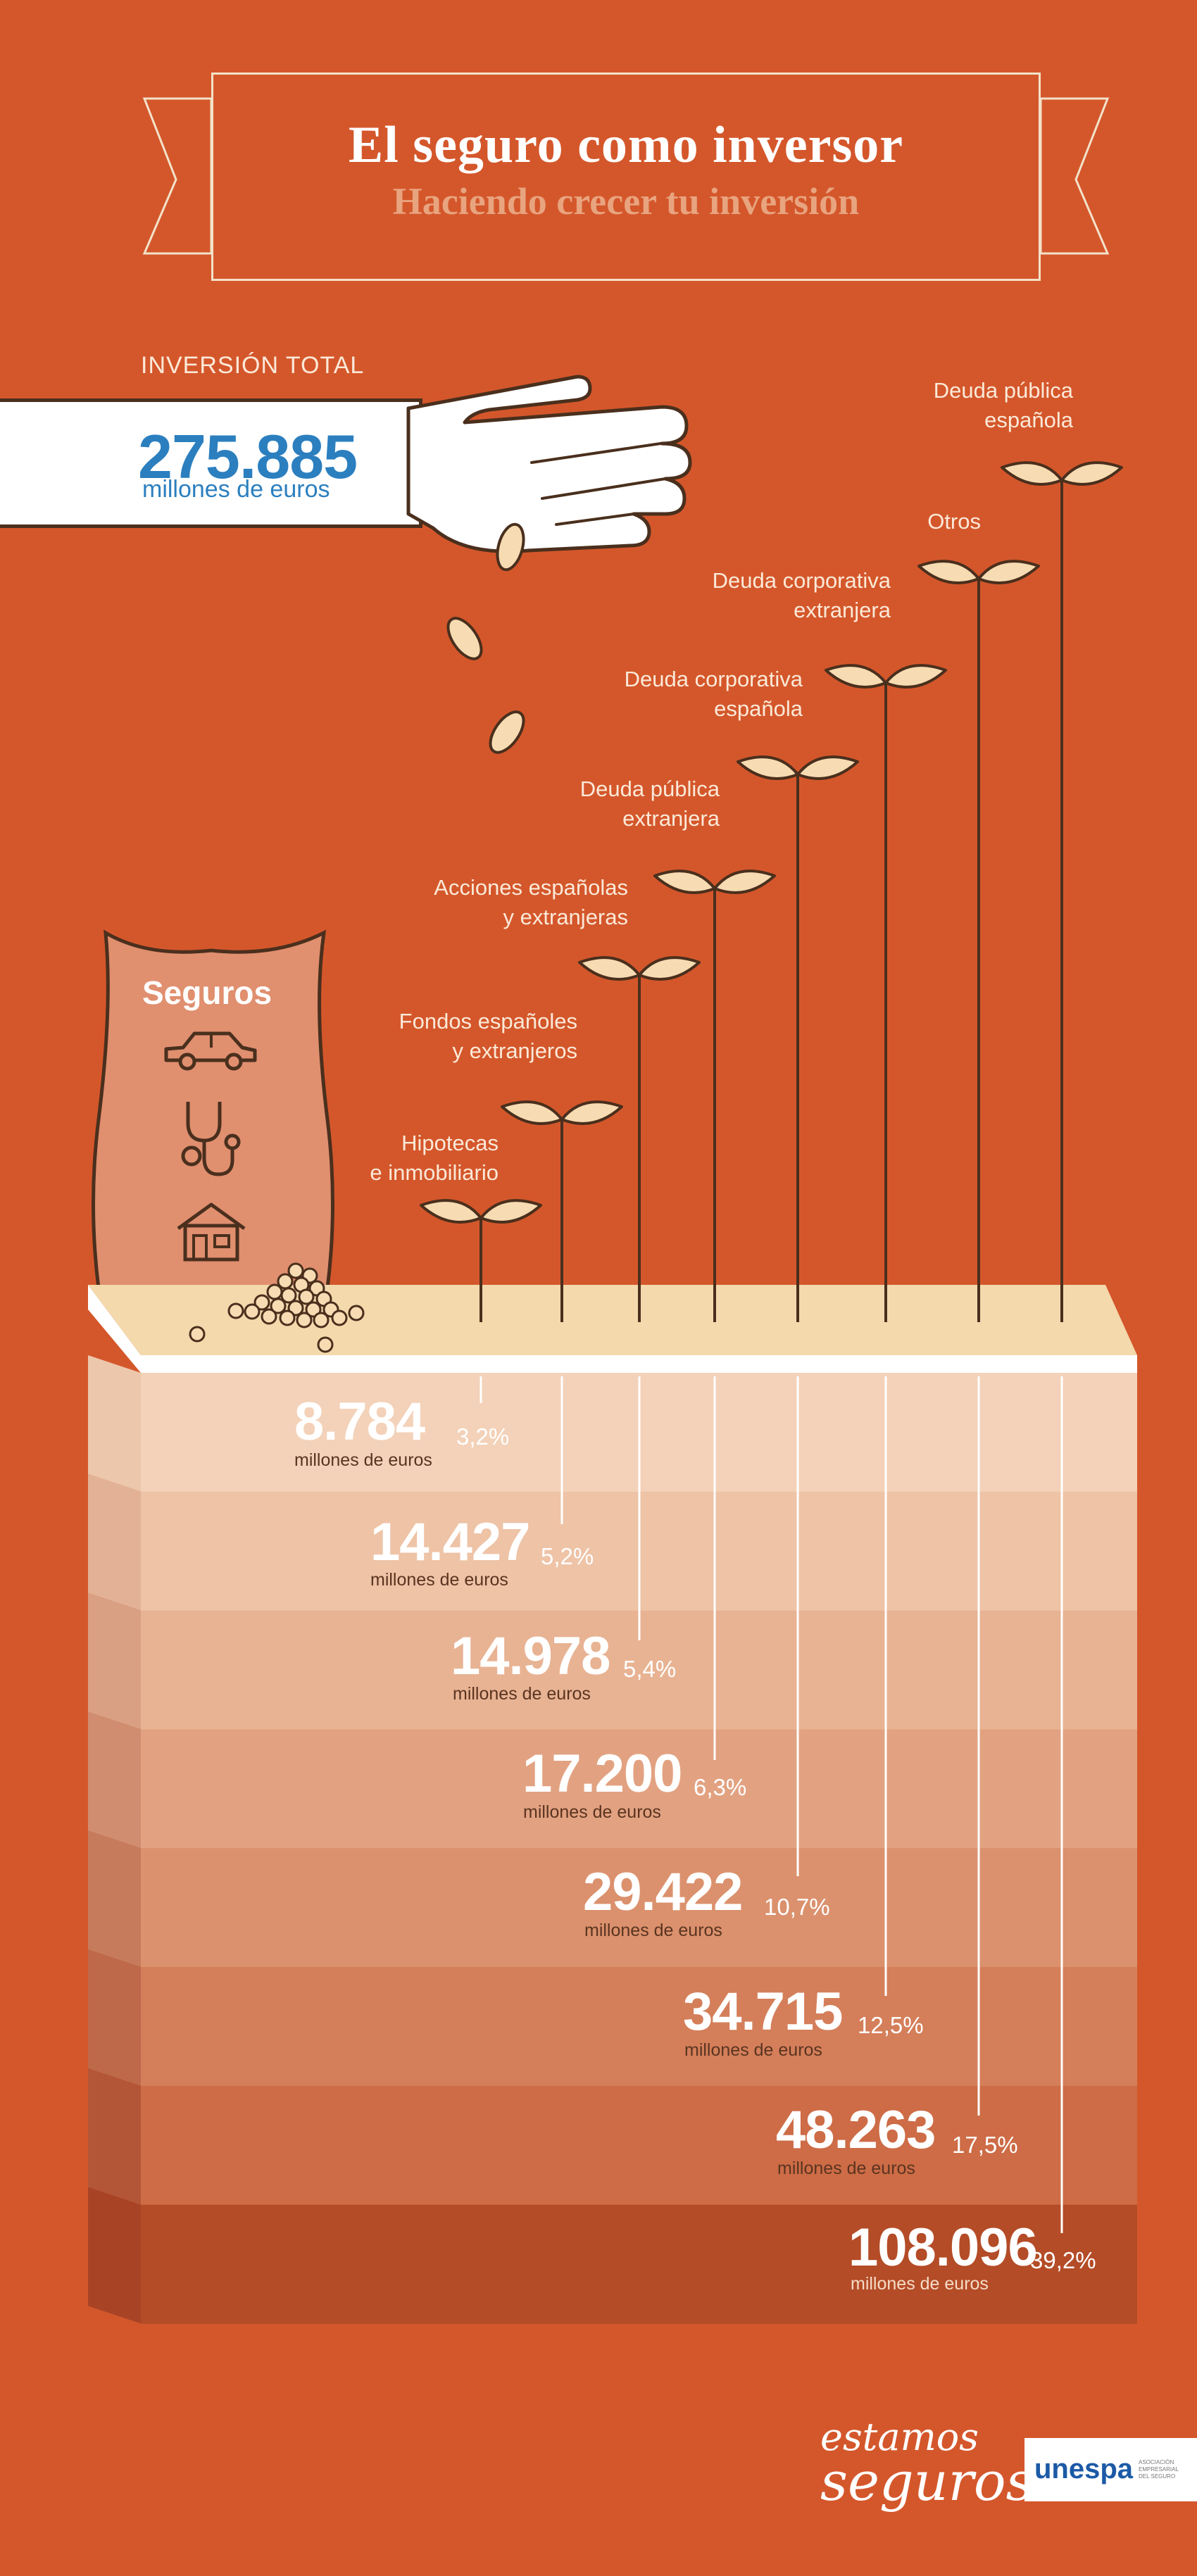 The width and height of the screenshot is (1197, 2576). I want to click on layer-unit-1: millones de euros, so click(363, 1460).